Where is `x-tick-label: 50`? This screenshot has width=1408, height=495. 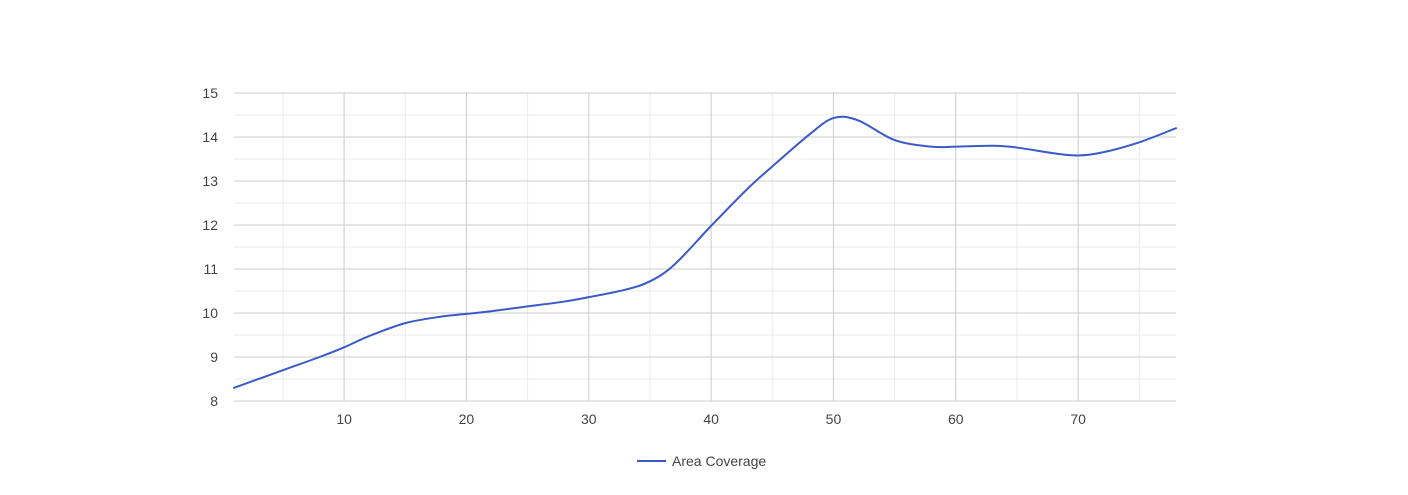 x-tick-label: 50 is located at coordinates (834, 419).